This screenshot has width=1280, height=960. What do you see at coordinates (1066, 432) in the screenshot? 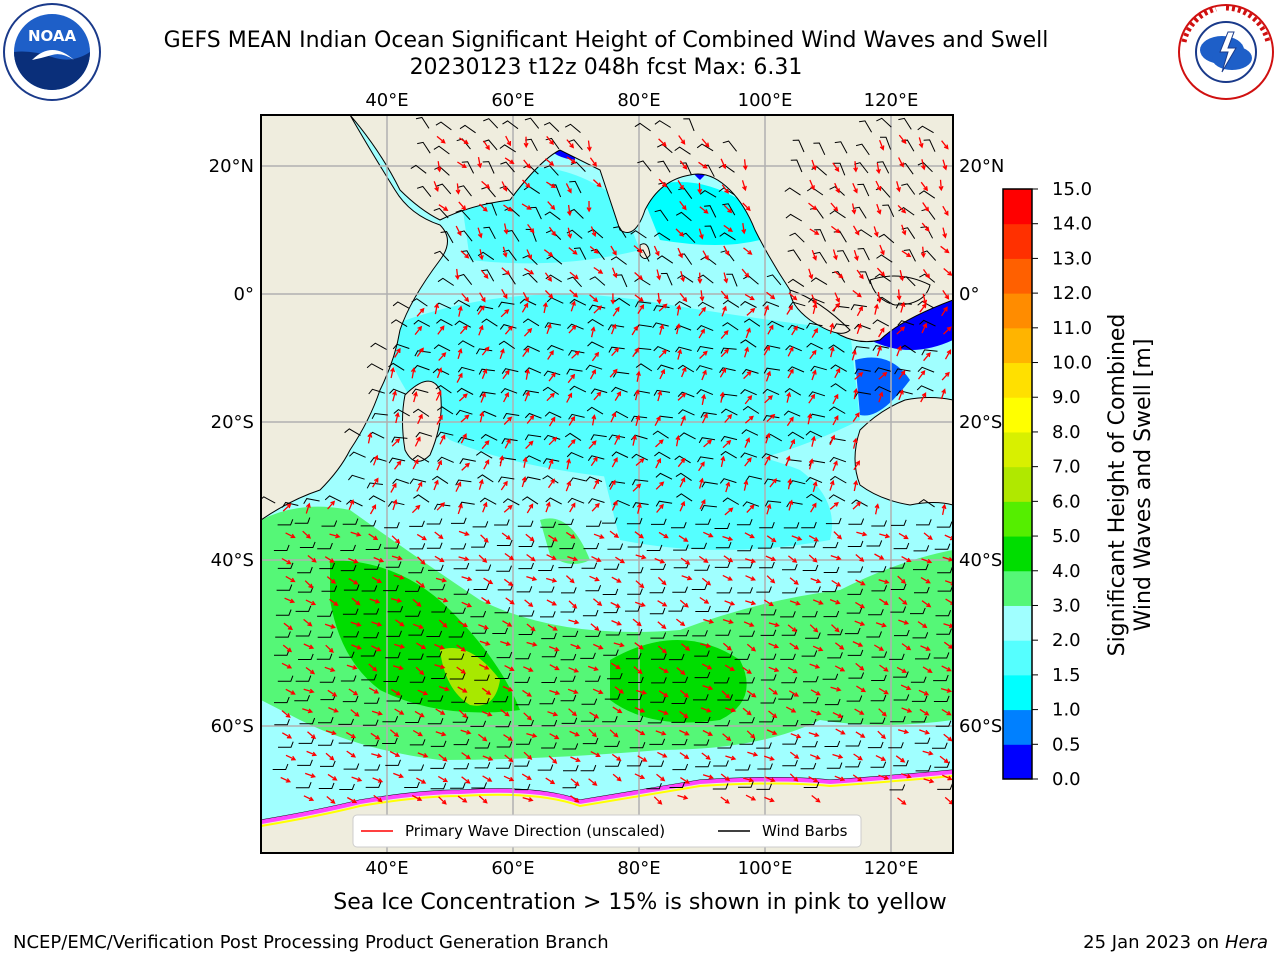
I see `colorbar-tick-label: 8.0` at bounding box center [1066, 432].